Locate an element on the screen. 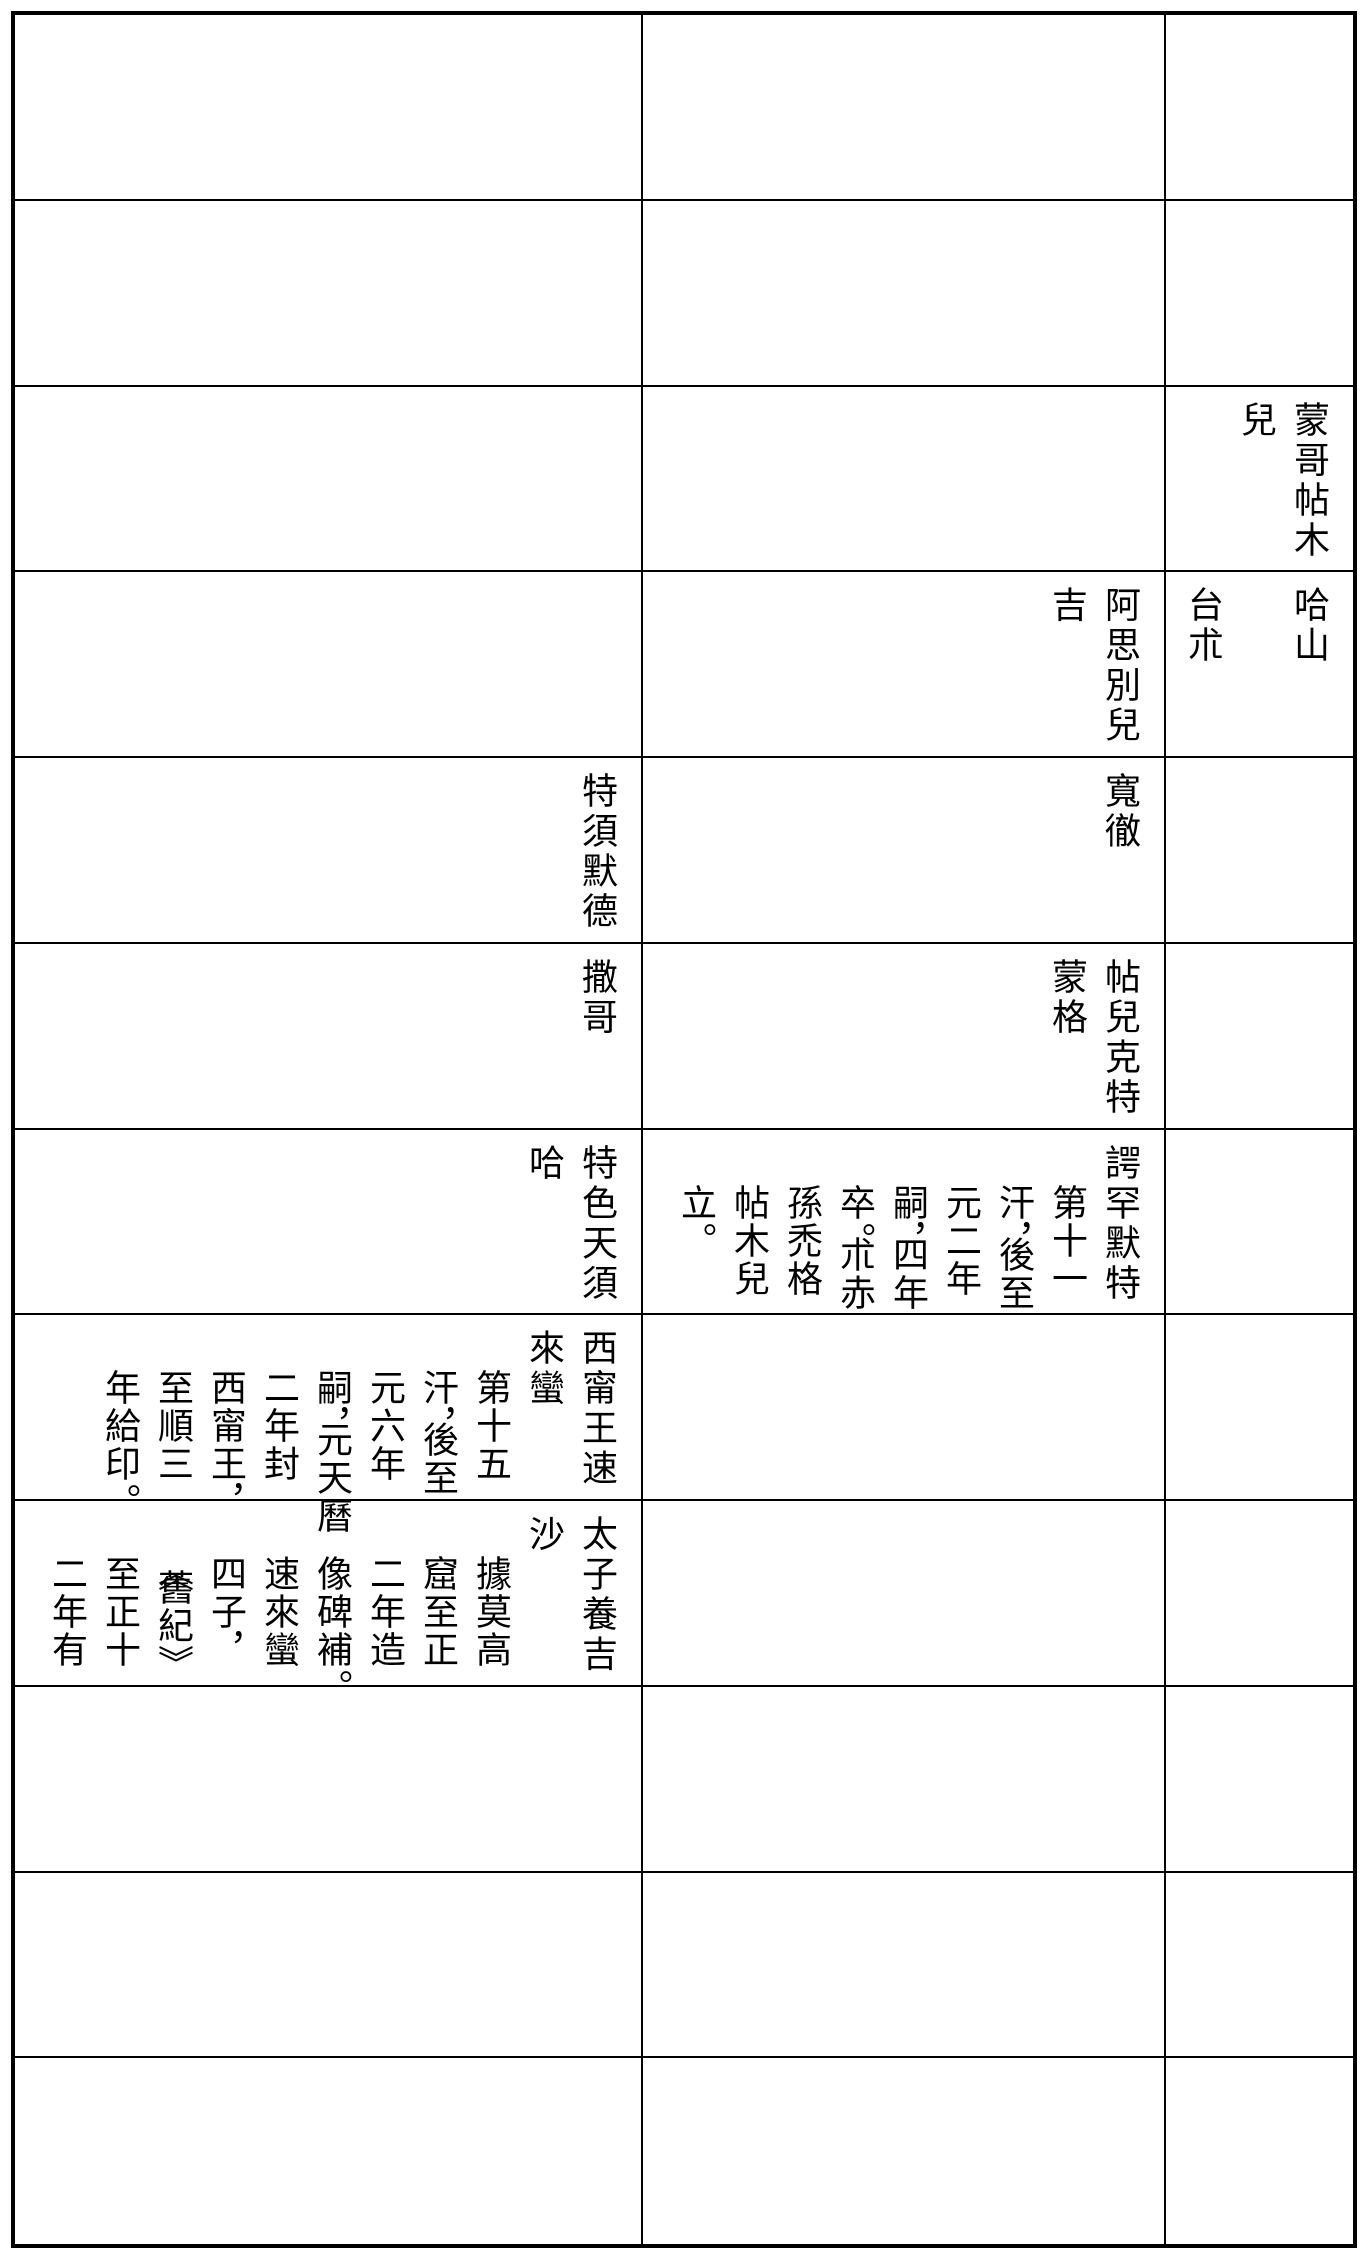 This screenshot has width=1369, height=2257. table-cell-left: 太子養吉沙據莫高 窟至正 二年造 像碑補。 速來蠻 四子， 《舊紀》 至正十 二年有 is located at coordinates (329, 1603).